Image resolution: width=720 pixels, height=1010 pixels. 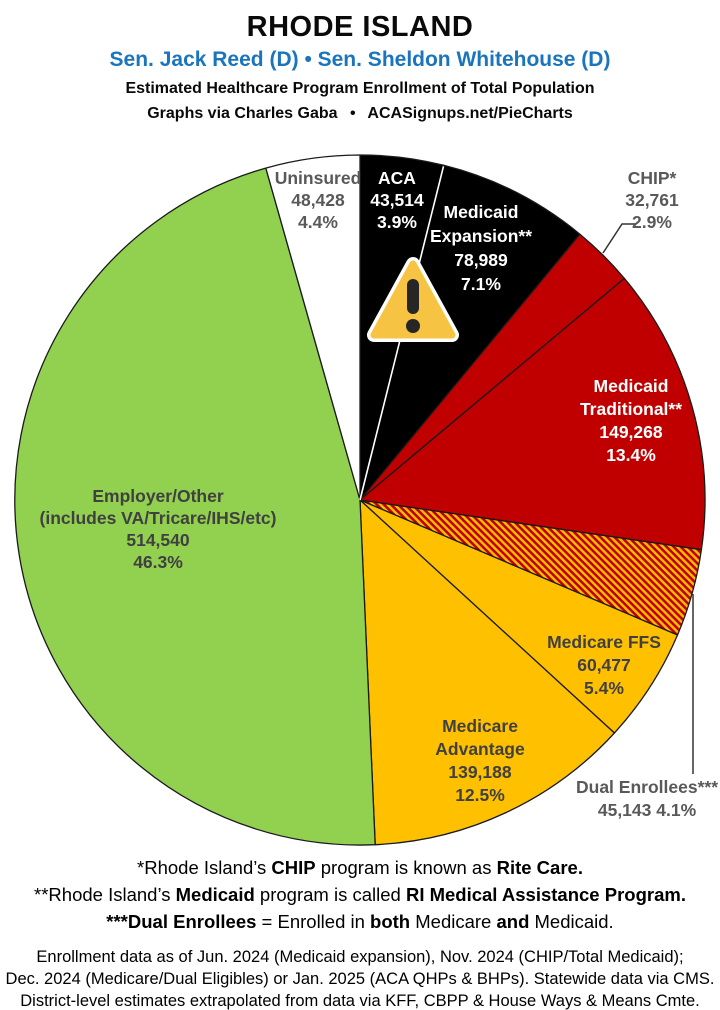 I want to click on footnote-bold-segment: both, so click(x=390, y=921).